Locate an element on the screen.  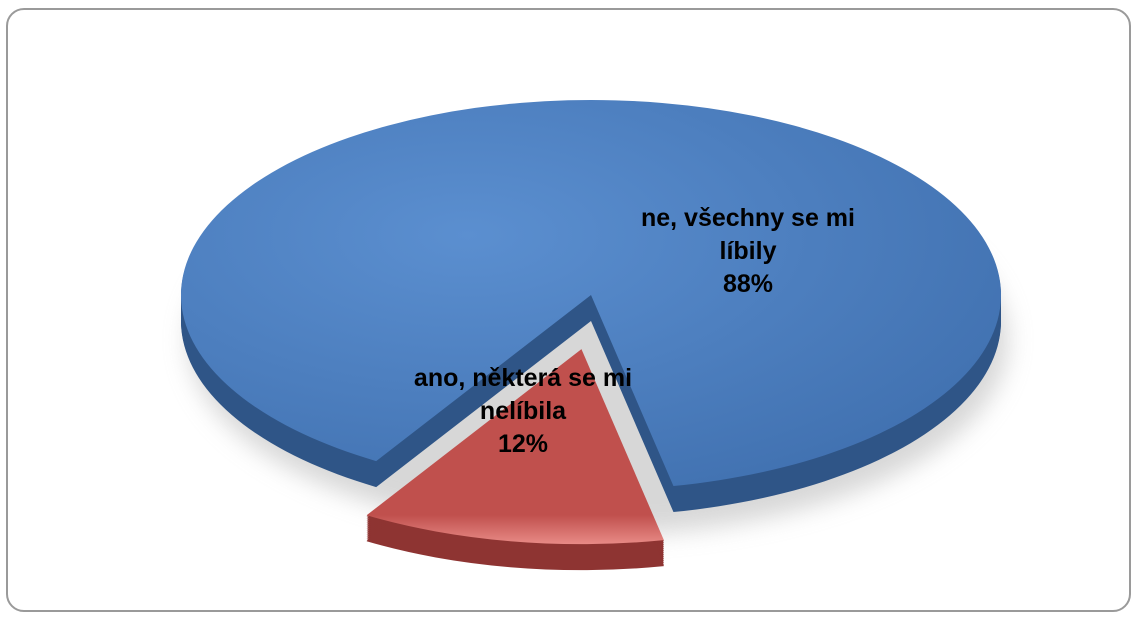
value-label: 88% is located at coordinates (748, 284).